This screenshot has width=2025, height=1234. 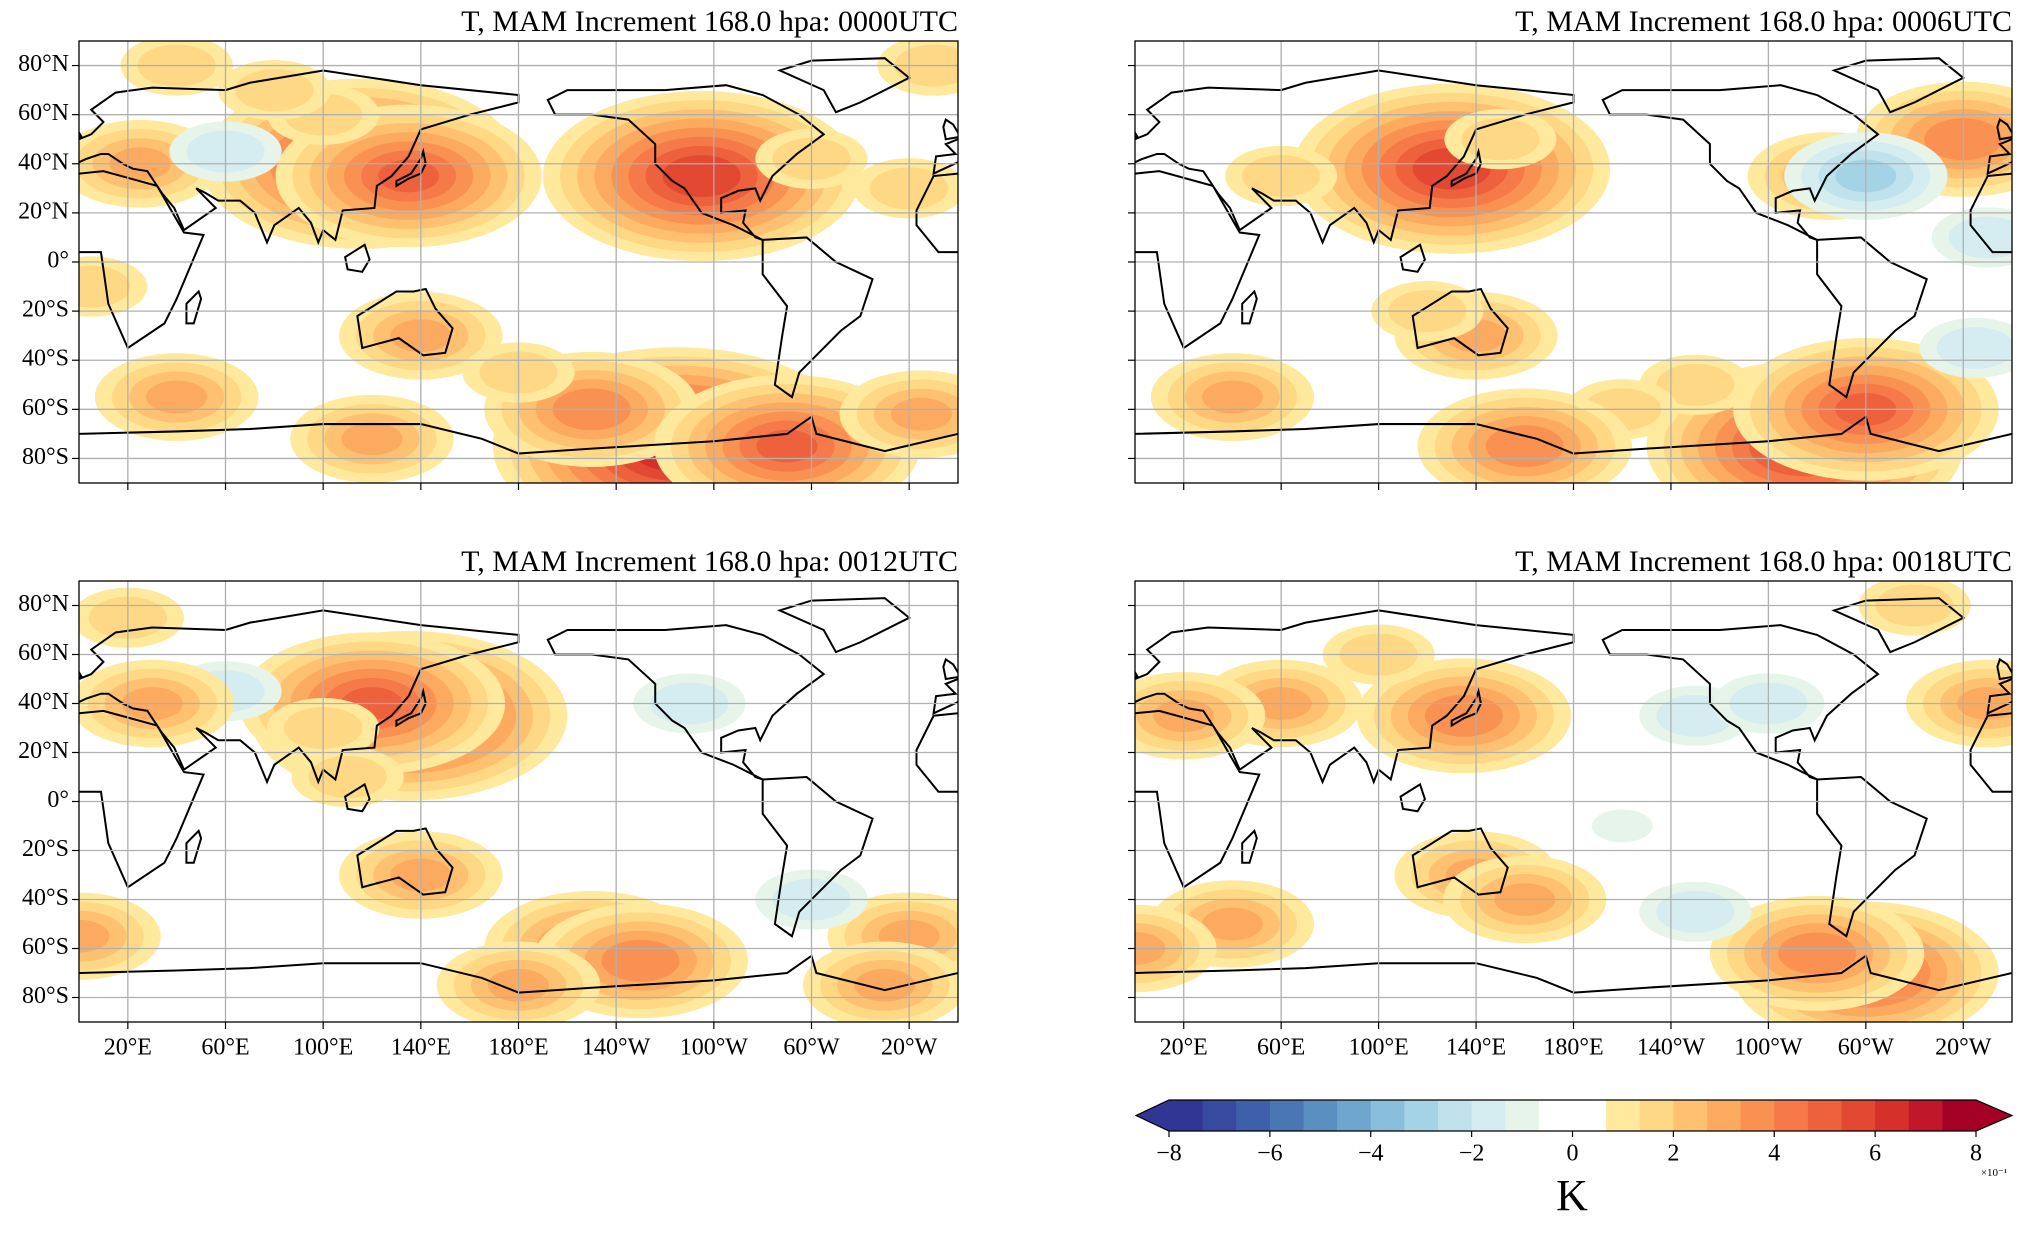 I want to click on y-tick-label: 40°S, so click(x=45, y=359).